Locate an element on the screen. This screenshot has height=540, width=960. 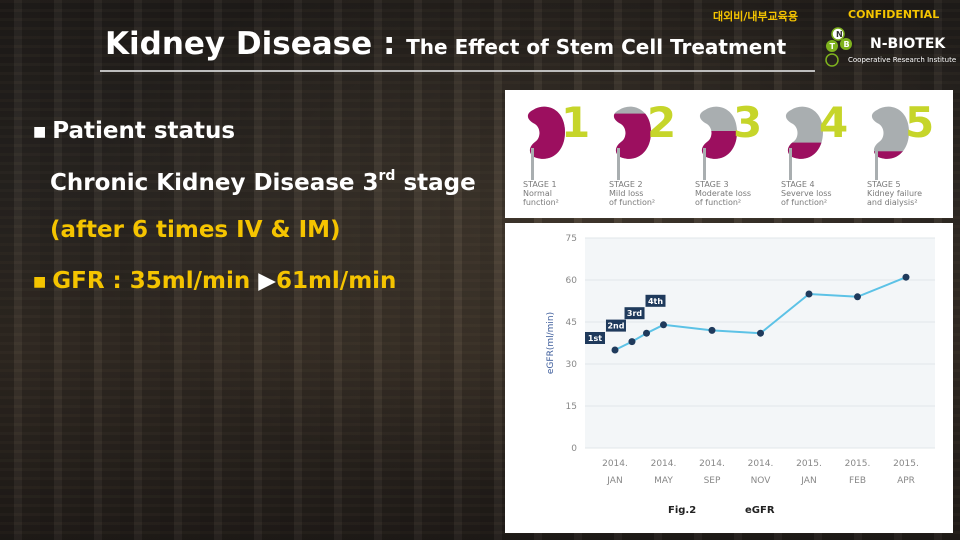
kidney-stage-5: 5 STAGE 5 Kidney failure and dialysis² is located at coordinates (897, 154).